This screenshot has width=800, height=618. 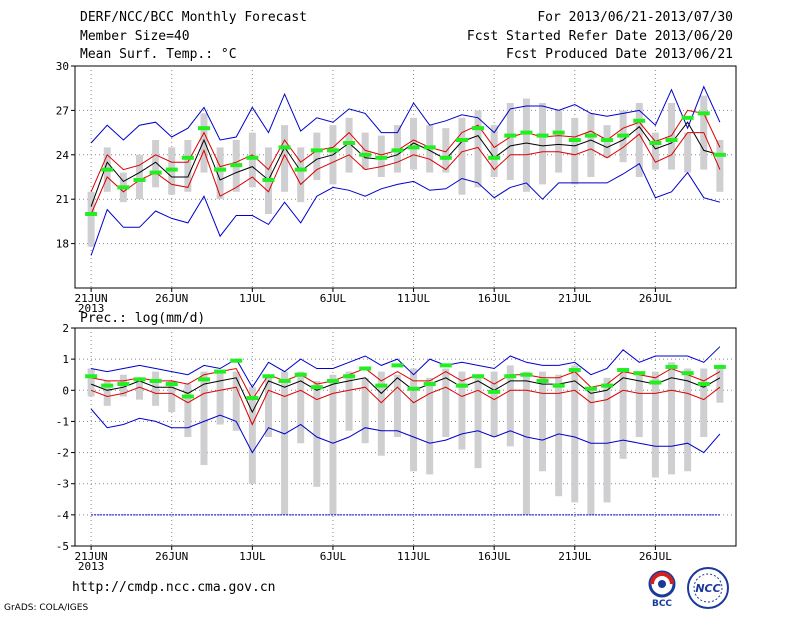 I want to click on prec-year-label: 2013, so click(x=91, y=566).